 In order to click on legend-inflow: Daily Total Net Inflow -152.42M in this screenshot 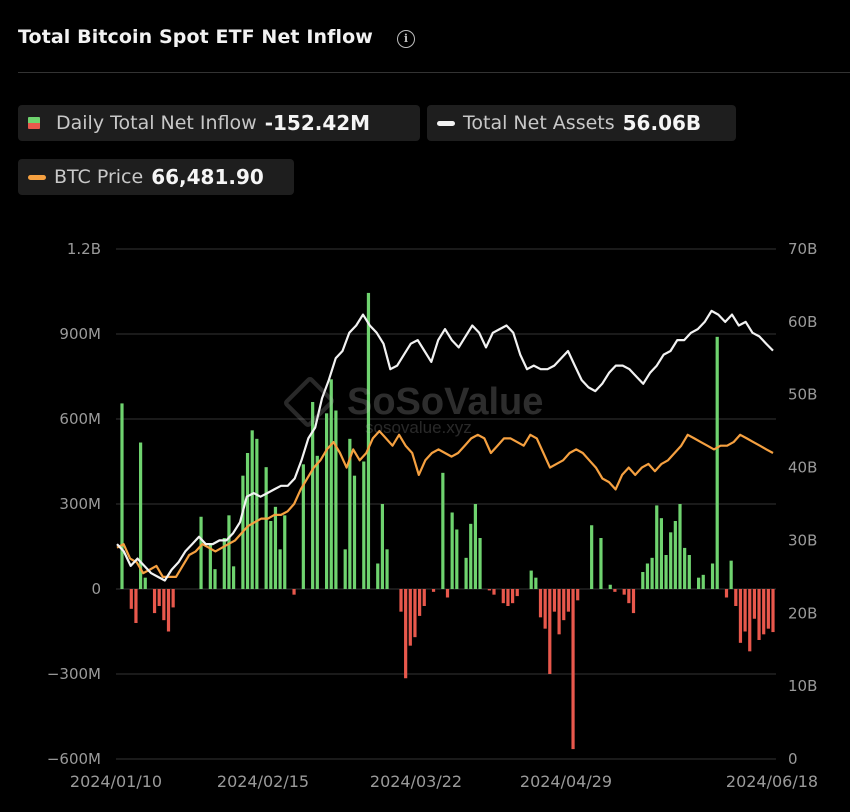, I will do `click(219, 123)`.